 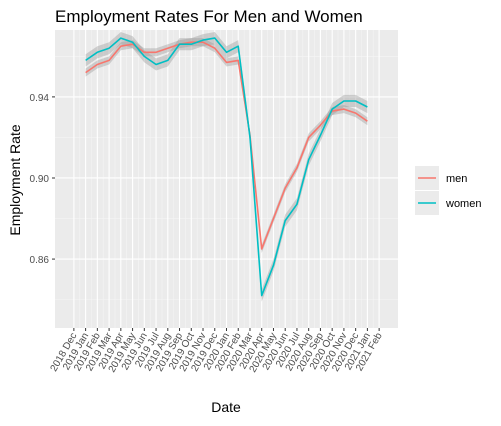 What do you see at coordinates (15, 179) in the screenshot?
I see `y-axis-title: Employment Rate` at bounding box center [15, 179].